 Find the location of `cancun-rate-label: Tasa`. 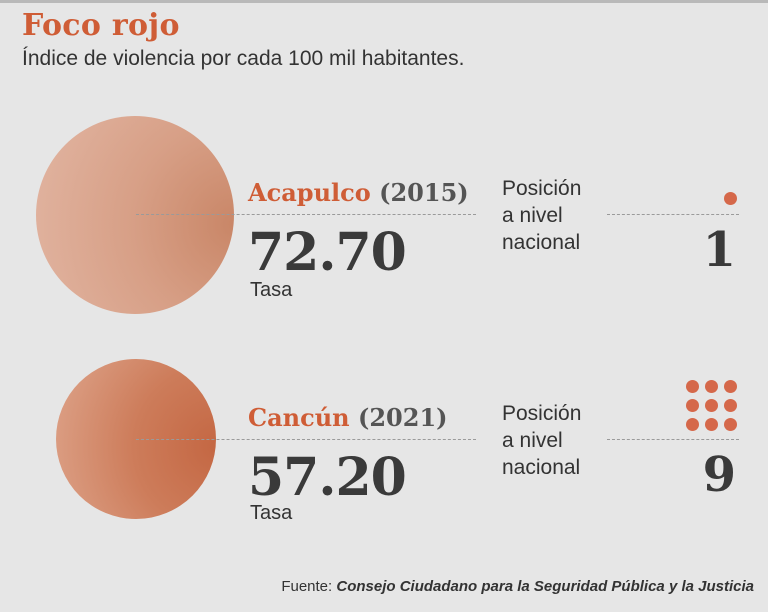

cancun-rate-label: Tasa is located at coordinates (271, 513).